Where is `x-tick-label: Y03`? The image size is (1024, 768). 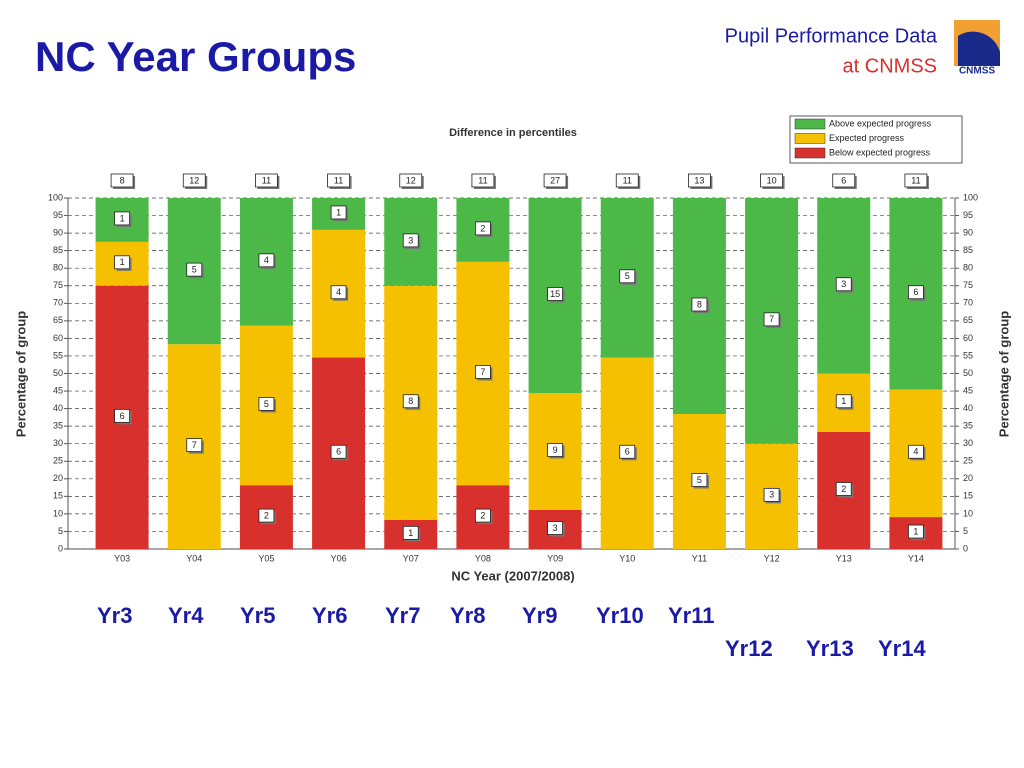
x-tick-label: Y03 is located at coordinates (122, 558).